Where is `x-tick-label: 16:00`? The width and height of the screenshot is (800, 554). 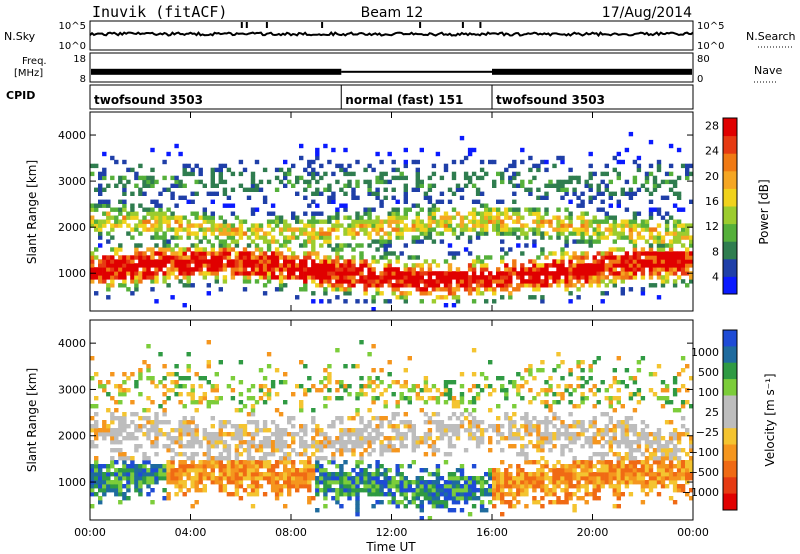 x-tick-label: 16:00 is located at coordinates (492, 532).